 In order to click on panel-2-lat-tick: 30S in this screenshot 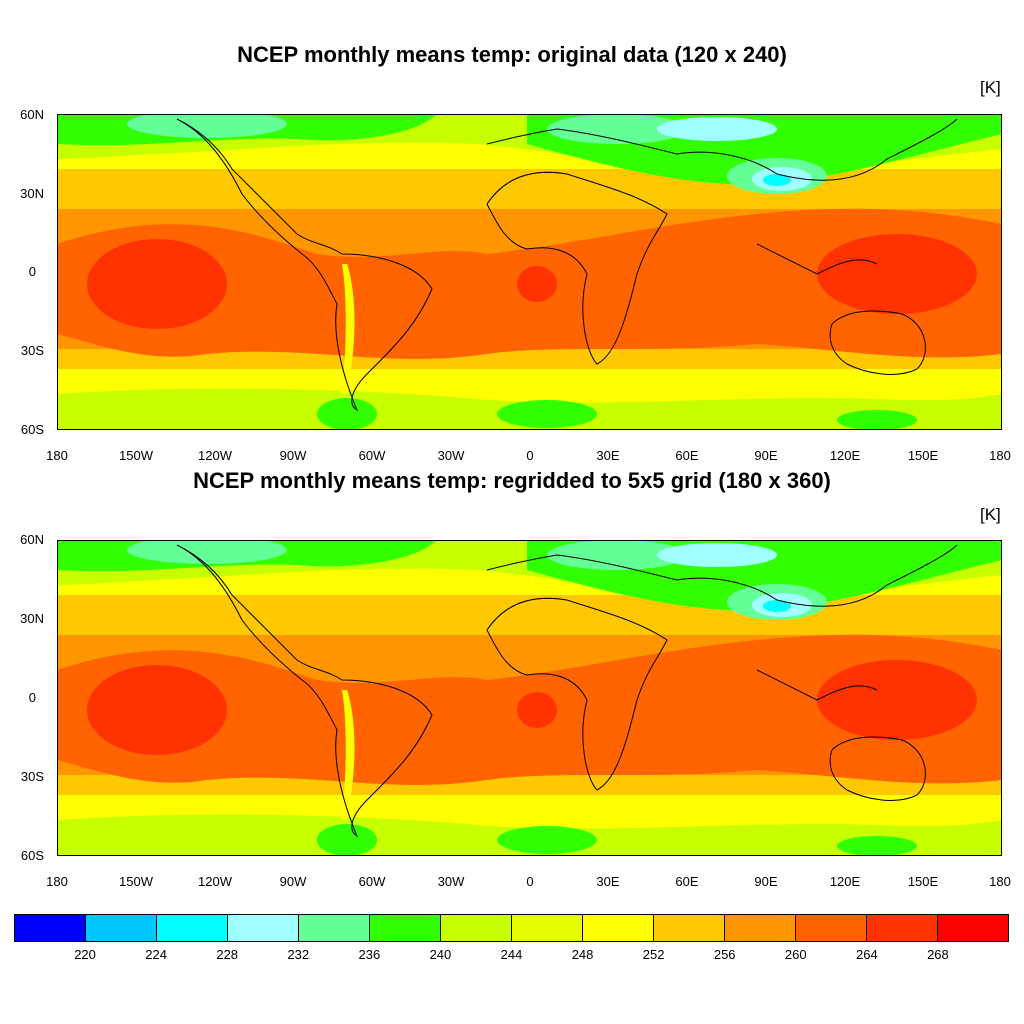, I will do `click(32, 776)`.